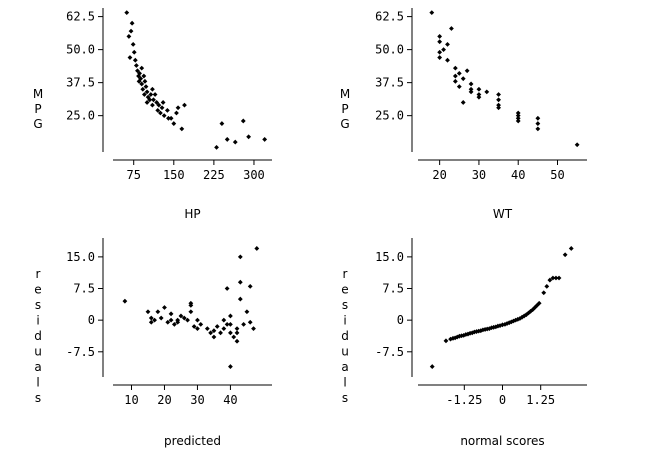 This screenshot has height=455, width=650. Describe the element at coordinates (214, 175) in the screenshot. I see `x-tick-label: 225` at that location.